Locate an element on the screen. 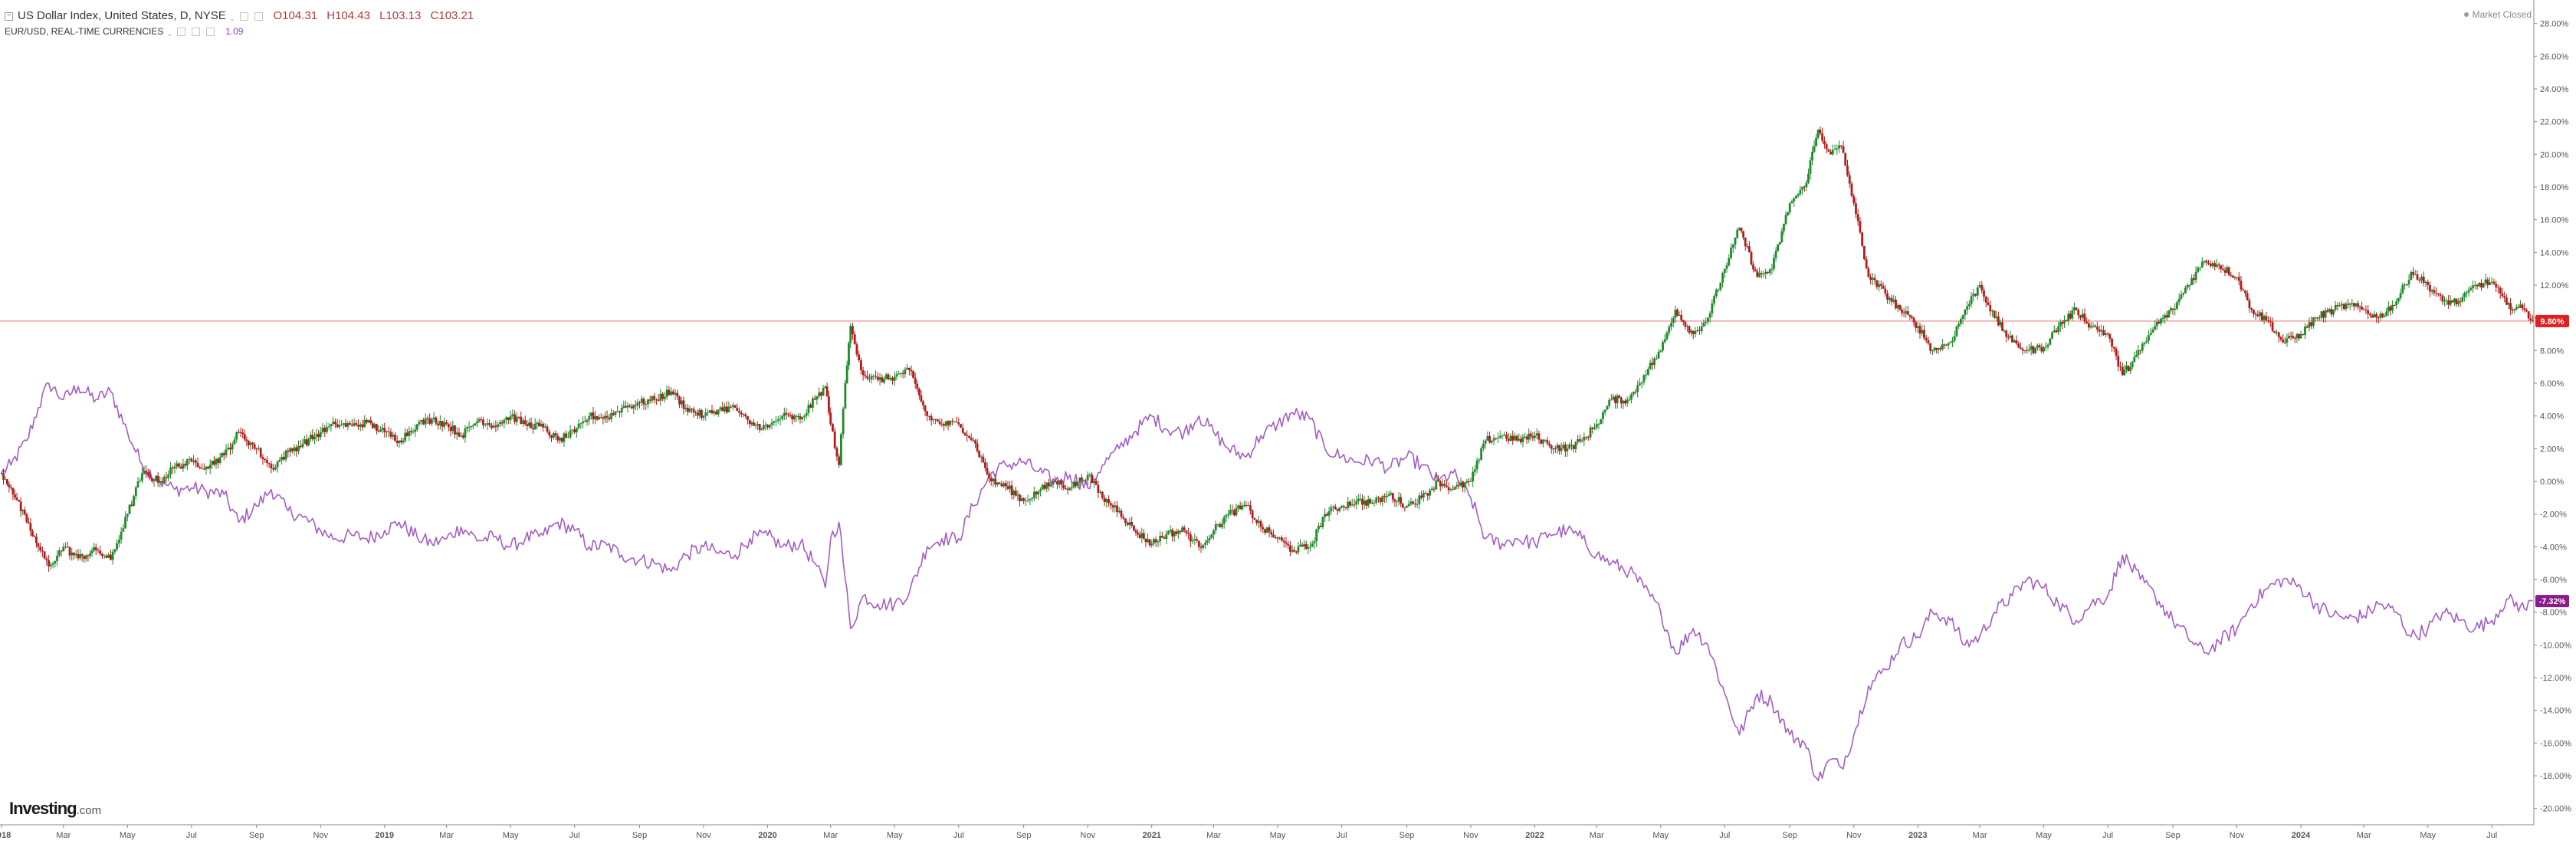 The height and width of the screenshot is (847, 2576). investing-logo: Investing .com is located at coordinates (55, 809).